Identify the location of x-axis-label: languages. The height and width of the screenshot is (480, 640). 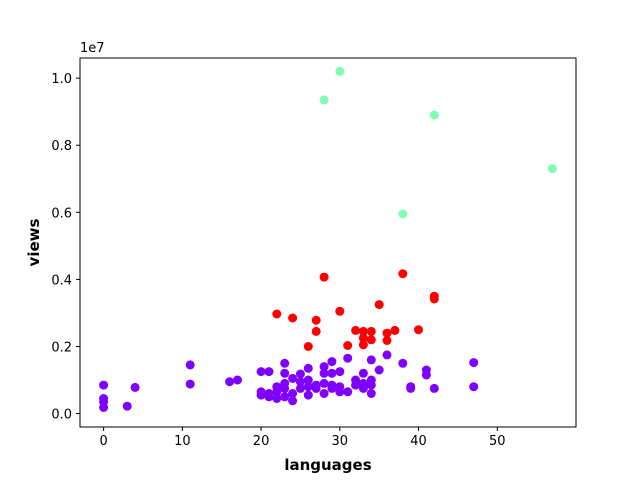
(327, 465).